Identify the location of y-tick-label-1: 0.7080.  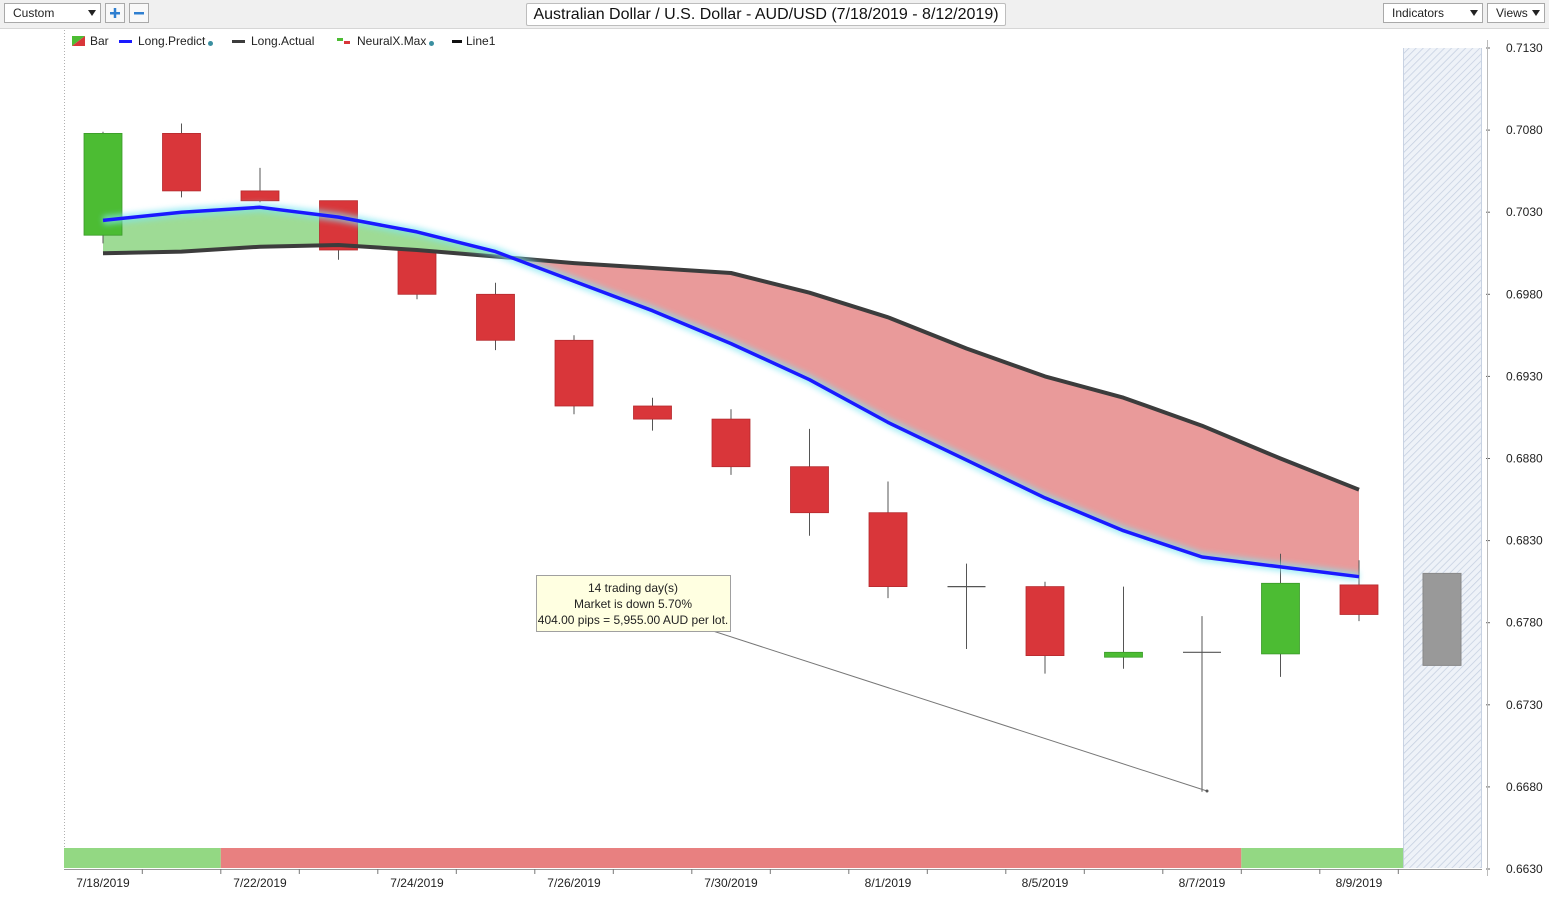
(1524, 130).